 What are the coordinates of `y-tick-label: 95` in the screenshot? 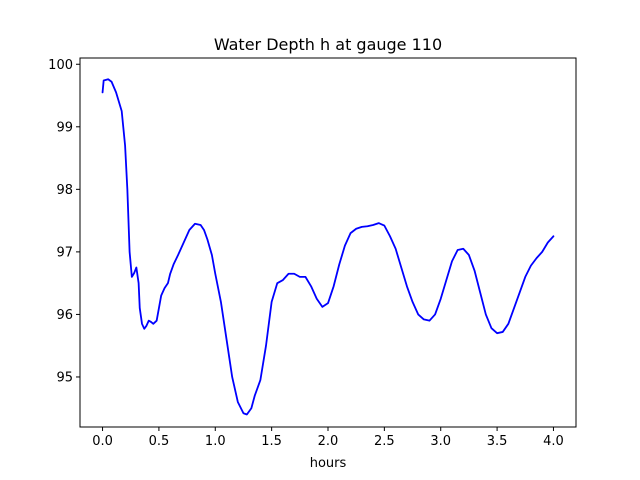 It's located at (64, 377).